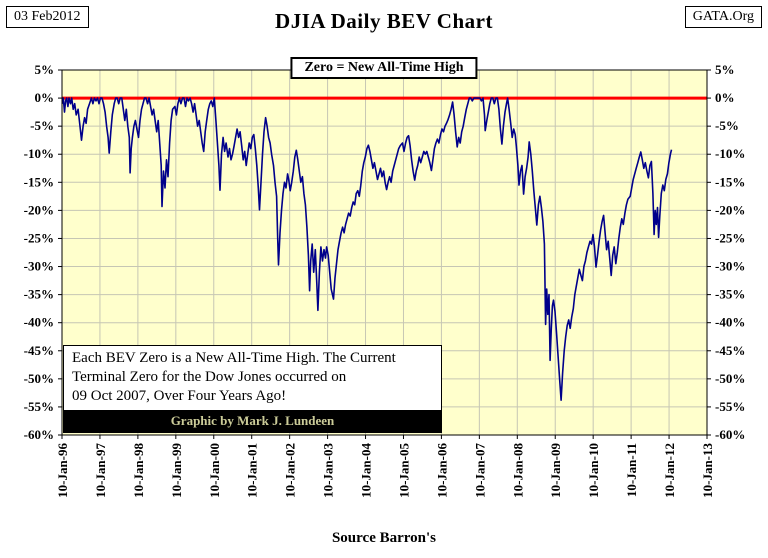  I want to click on x-axis-tick-label: 10-Jan-05, so click(403, 470).